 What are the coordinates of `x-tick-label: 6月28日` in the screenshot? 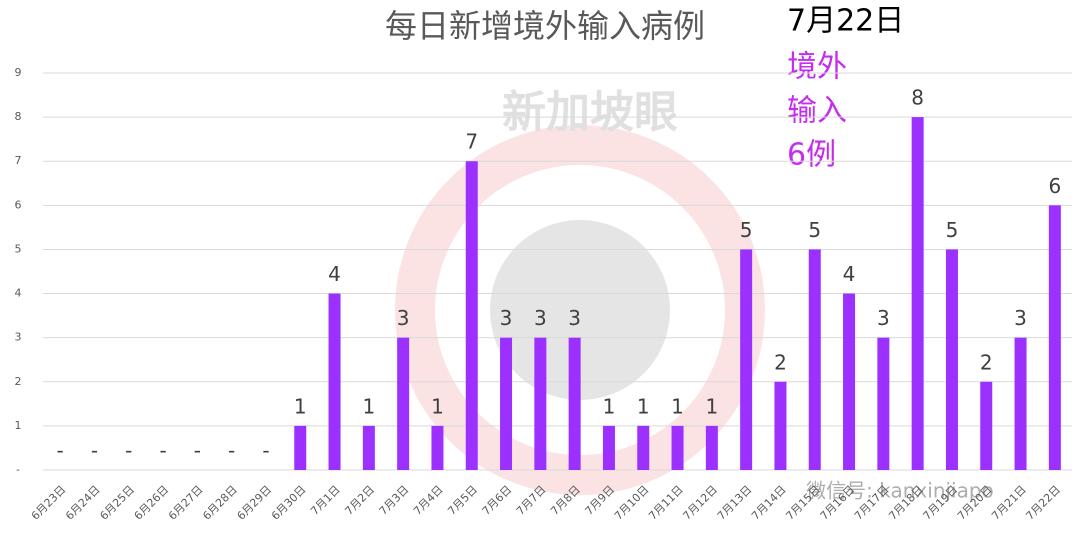 It's located at (220, 503).